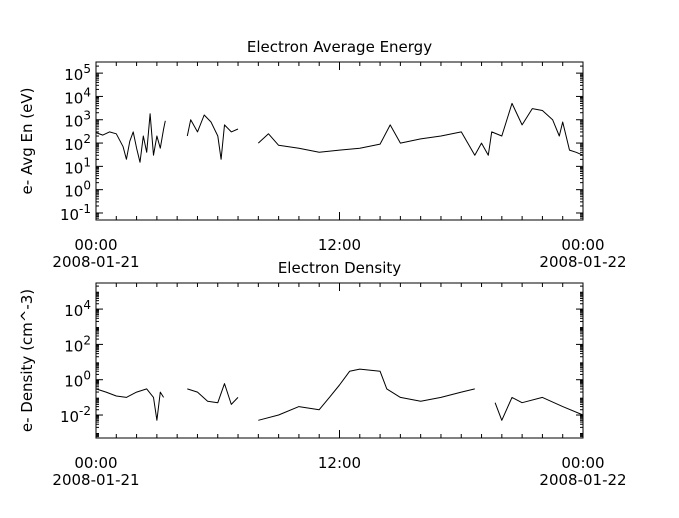 The image size is (679, 518). What do you see at coordinates (95, 480) in the screenshot?
I see `density-x-tick-date: 2008-01-21` at bounding box center [95, 480].